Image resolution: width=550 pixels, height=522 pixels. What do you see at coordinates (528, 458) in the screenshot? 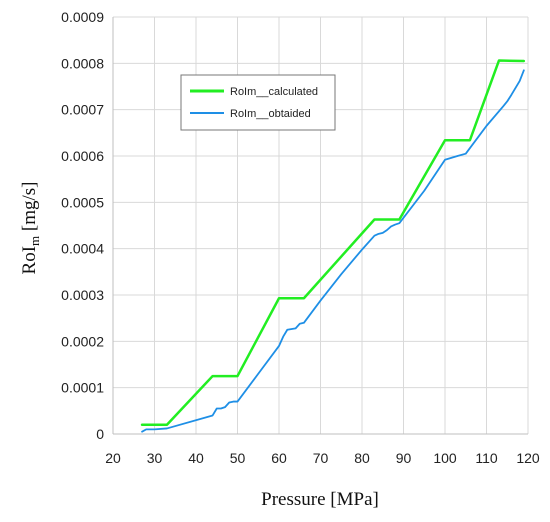
I see `x-tick-label: 120` at bounding box center [528, 458].